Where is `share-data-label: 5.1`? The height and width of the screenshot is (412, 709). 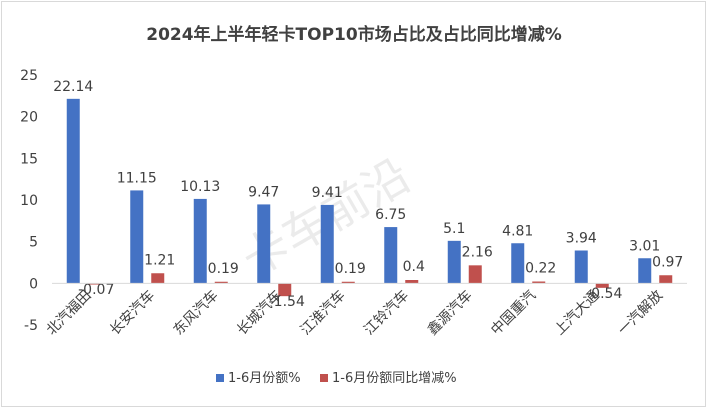
share-data-label: 5.1 is located at coordinates (454, 229).